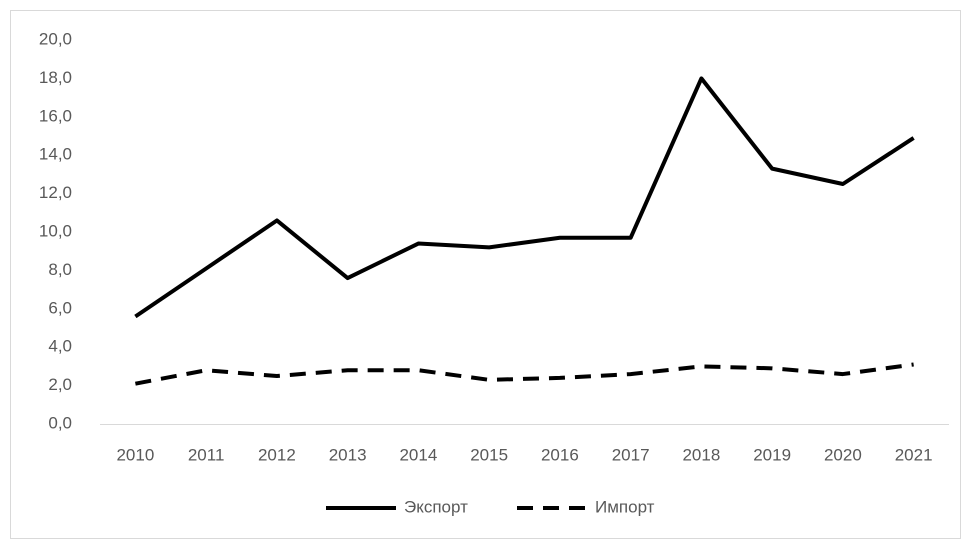 This screenshot has height=540, width=966. Describe the element at coordinates (60, 346) in the screenshot. I see `y-tick-label: 4,0` at that location.